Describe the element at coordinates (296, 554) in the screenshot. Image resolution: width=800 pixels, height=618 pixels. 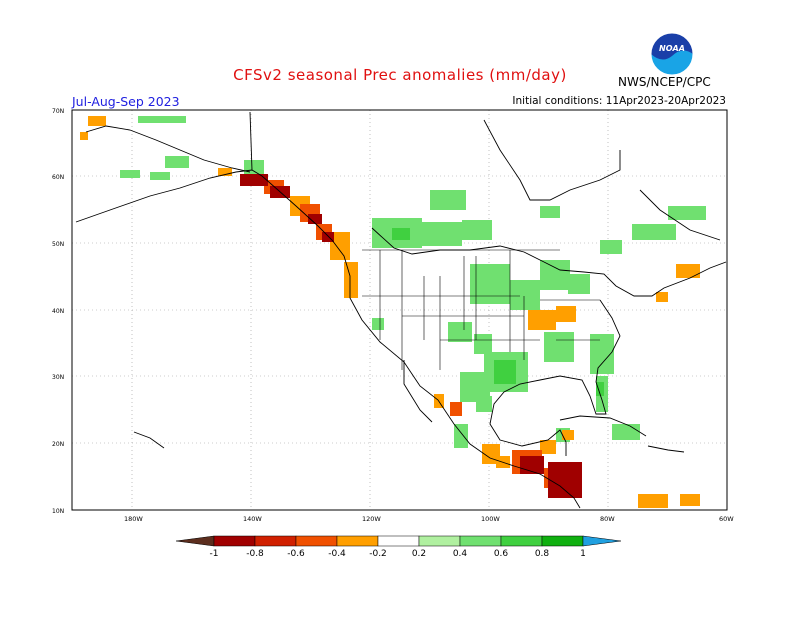
I see `colorbar-tick-label: -0.6` at that location.